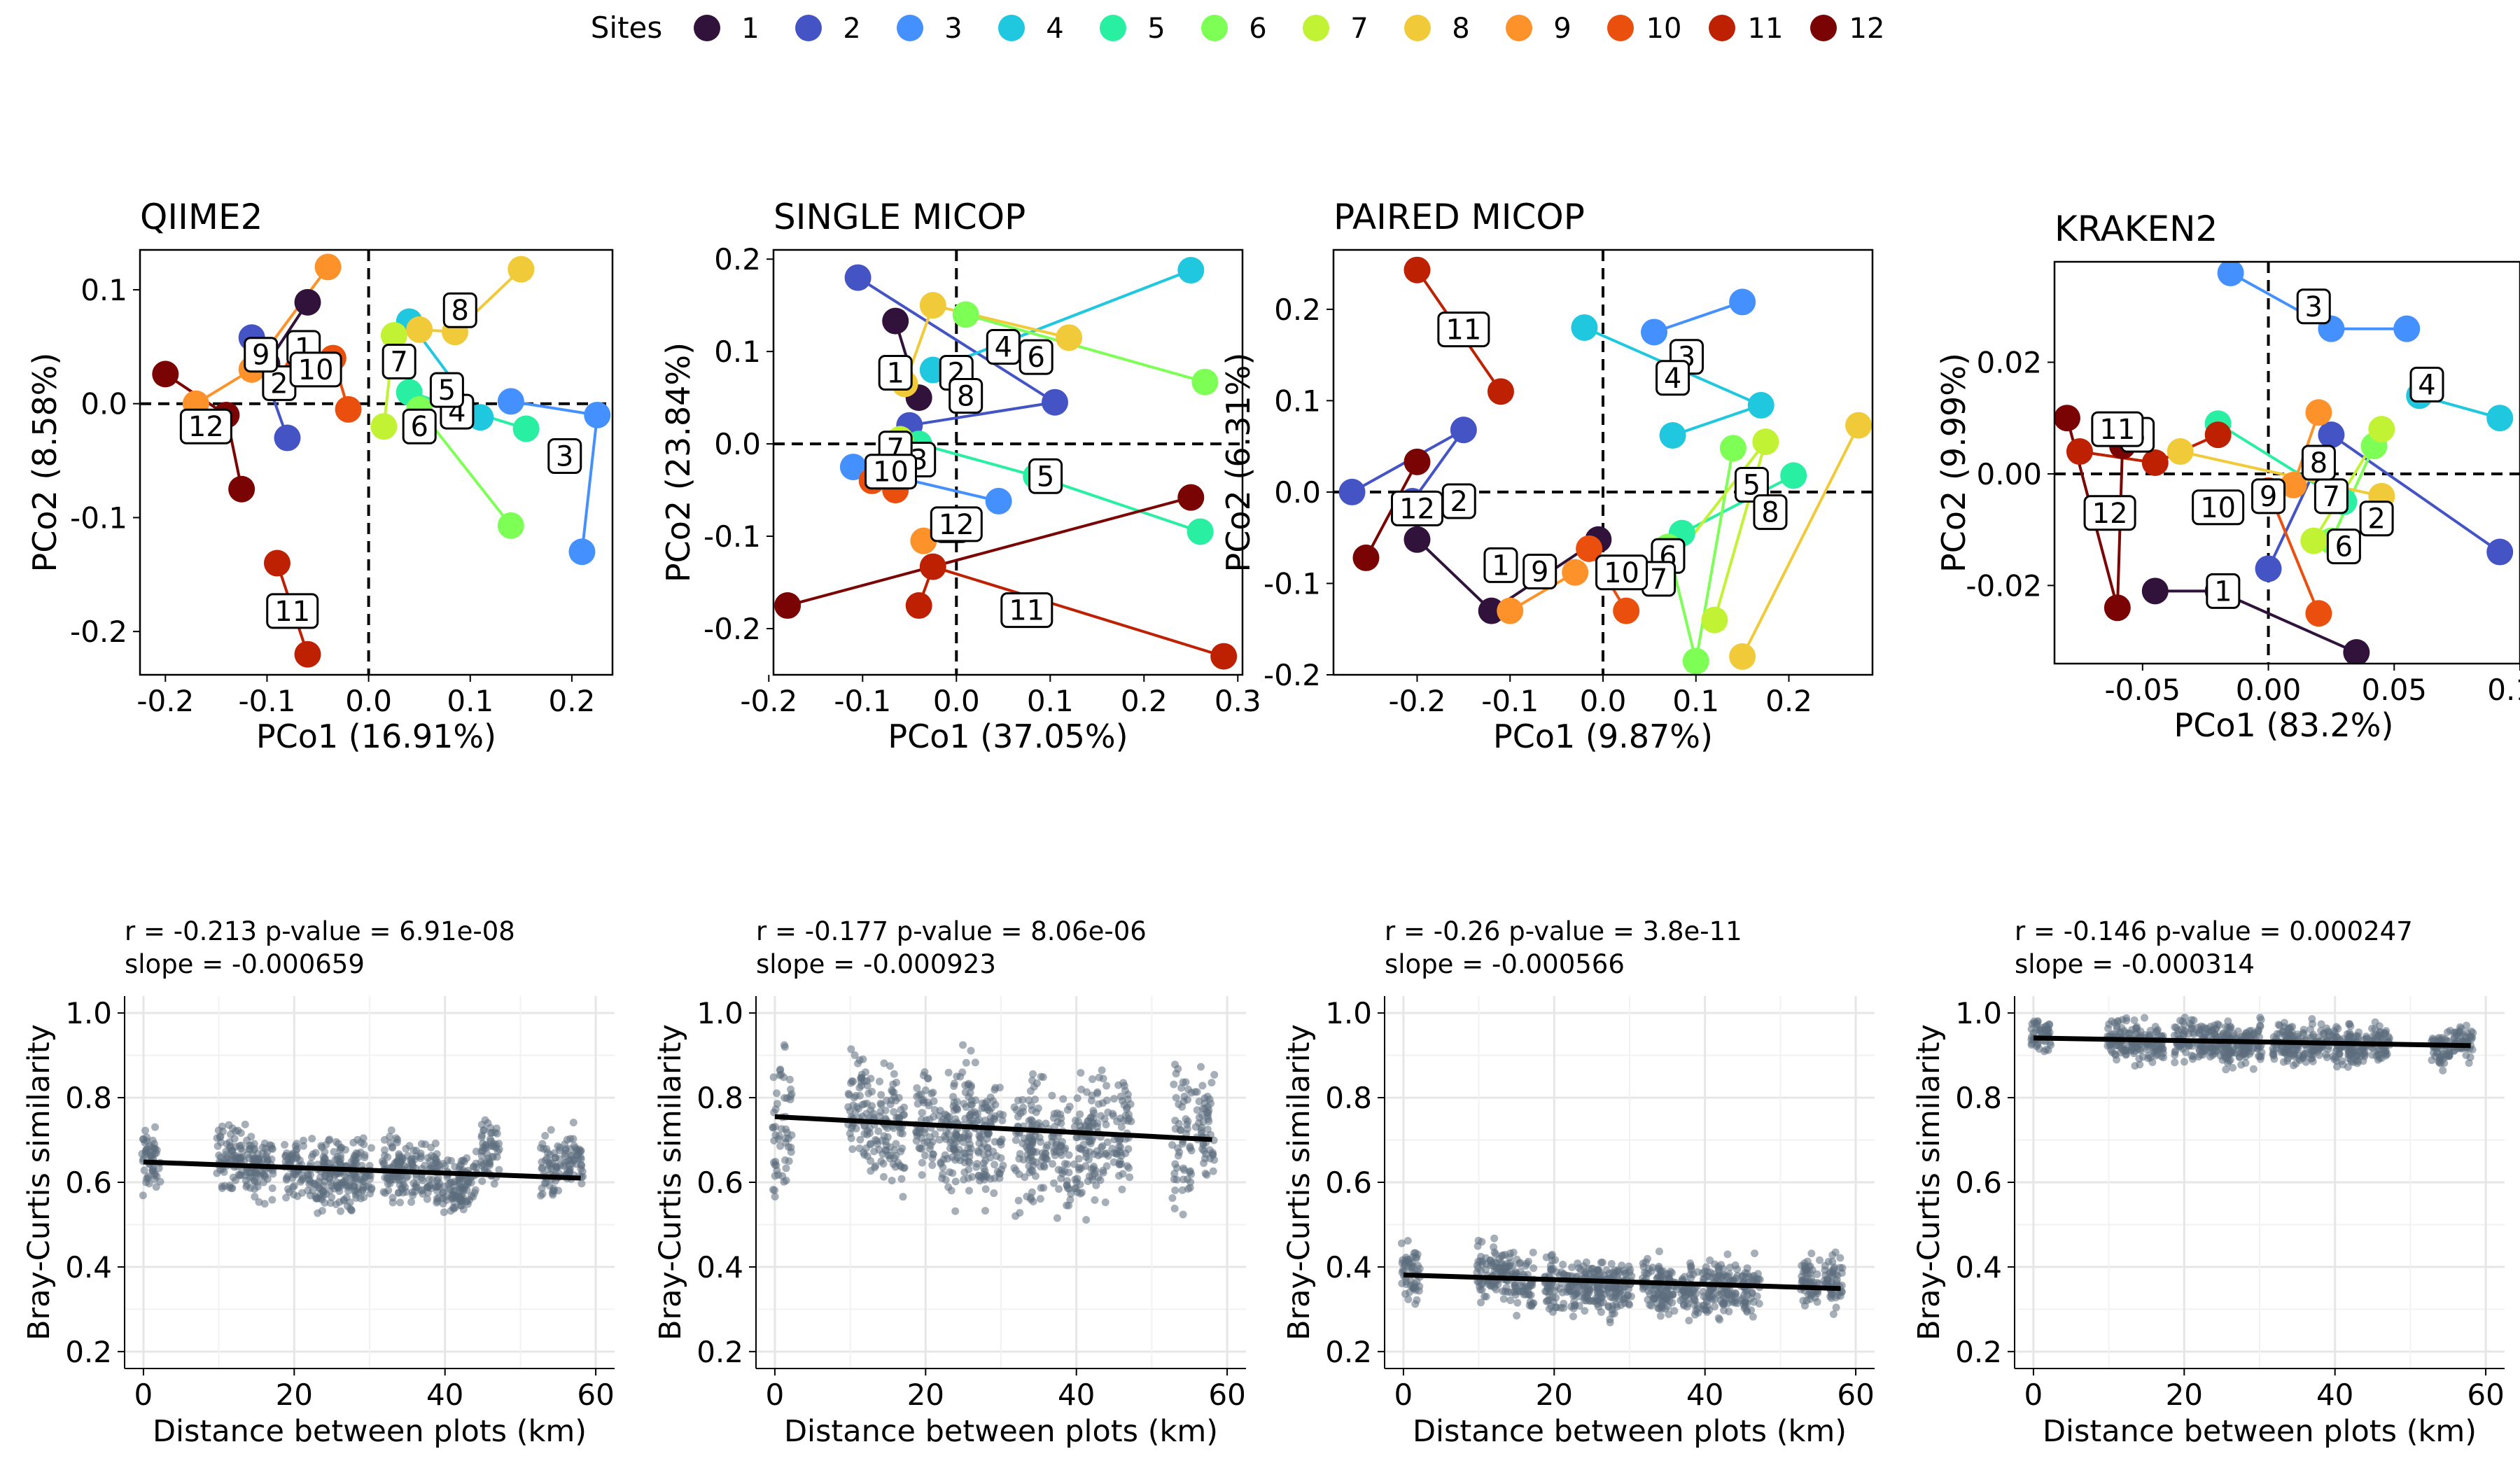  Describe the element at coordinates (2344, 547) in the screenshot. I see `site-6-label: 6` at that location.